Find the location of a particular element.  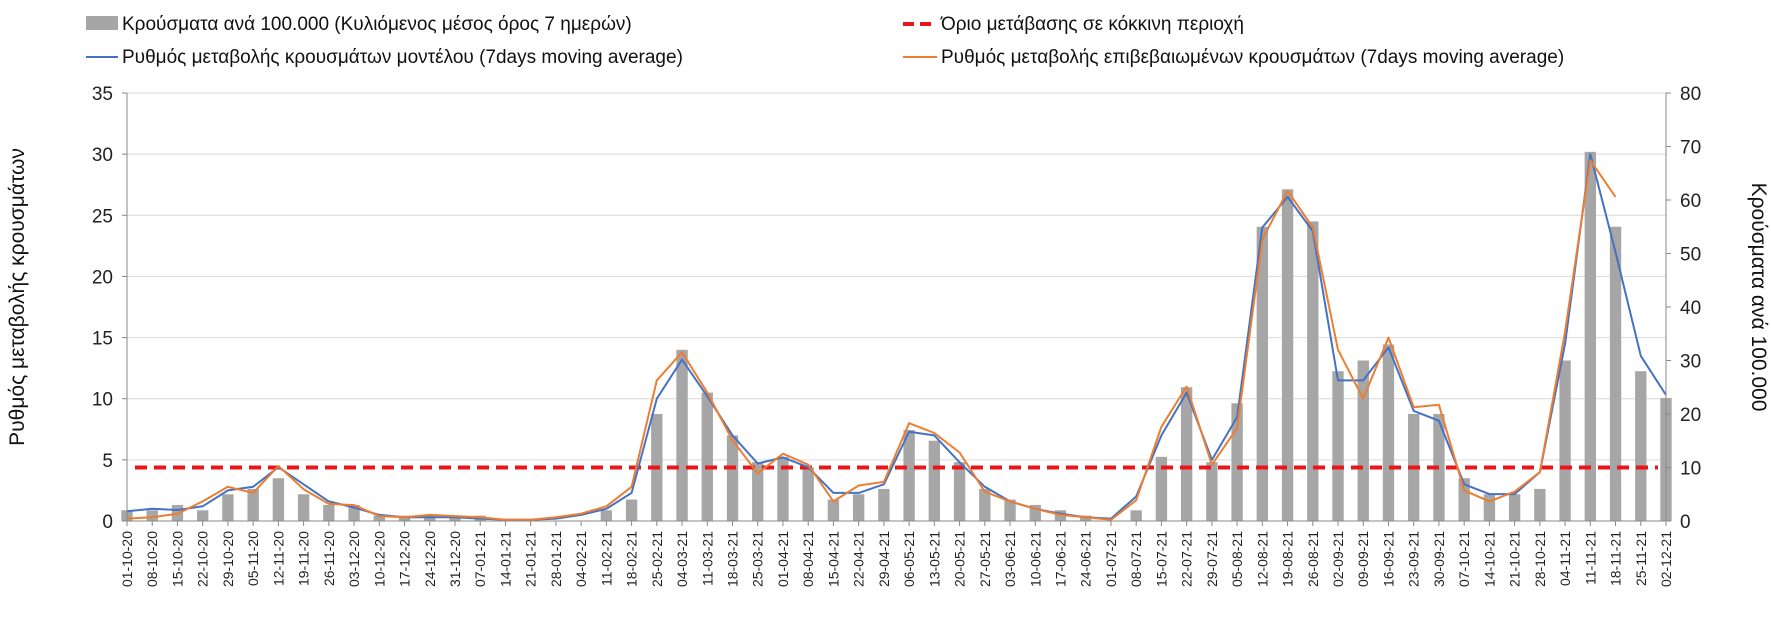

x-tick-label: 29-10-20 is located at coordinates (228, 559).